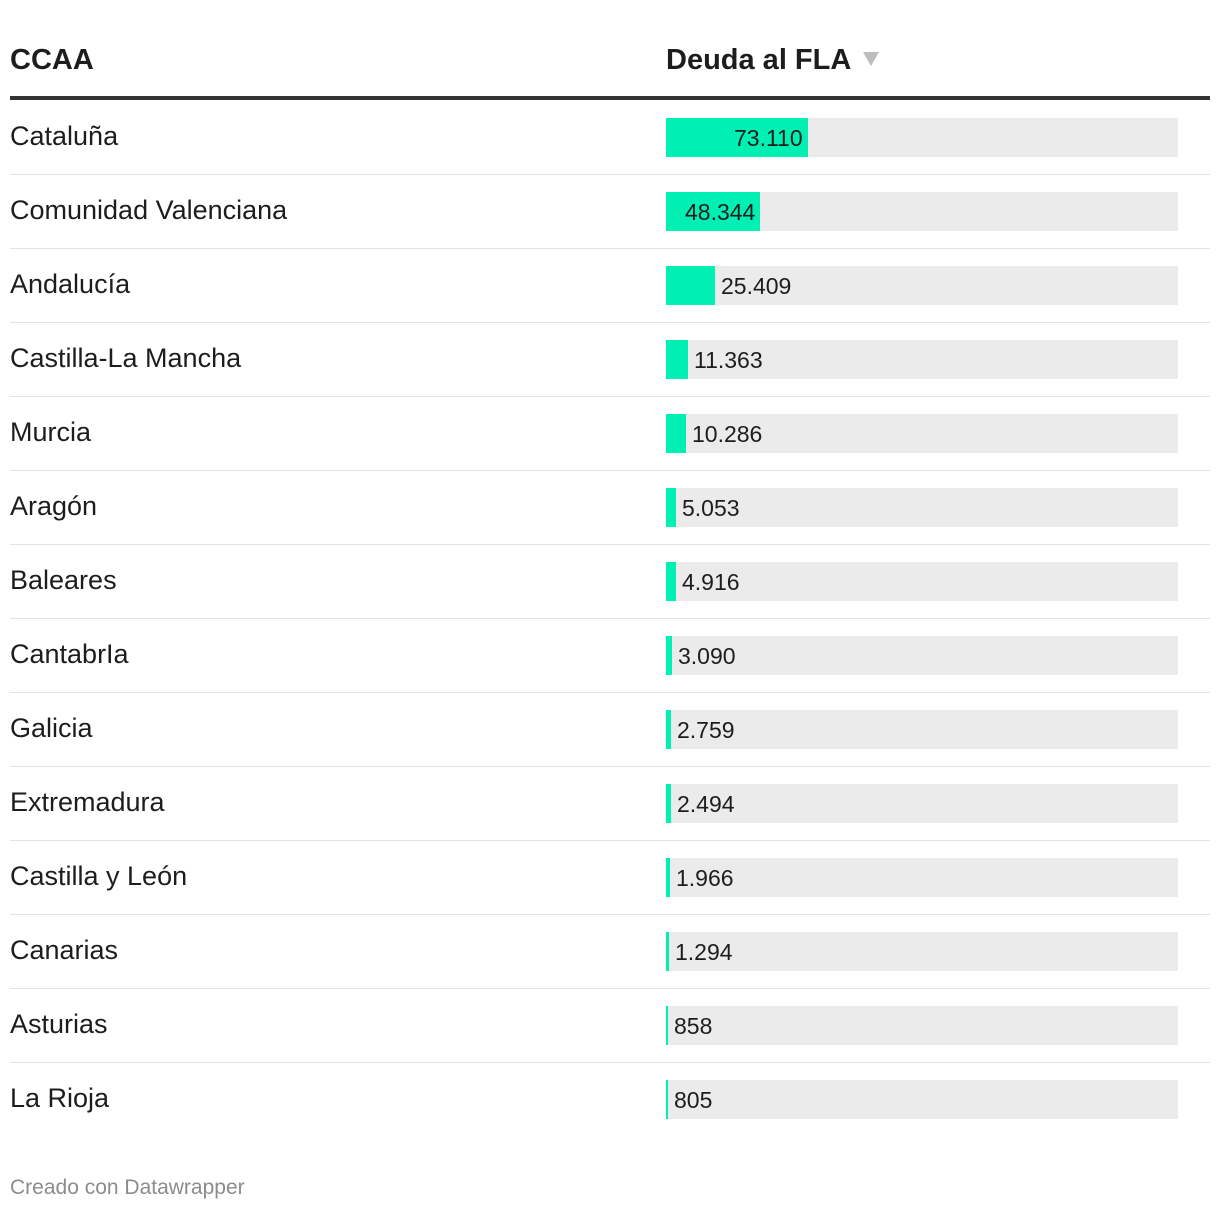 Image resolution: width=1220 pixels, height=1212 pixels. I want to click on sort-descending-icon, so click(871, 59).